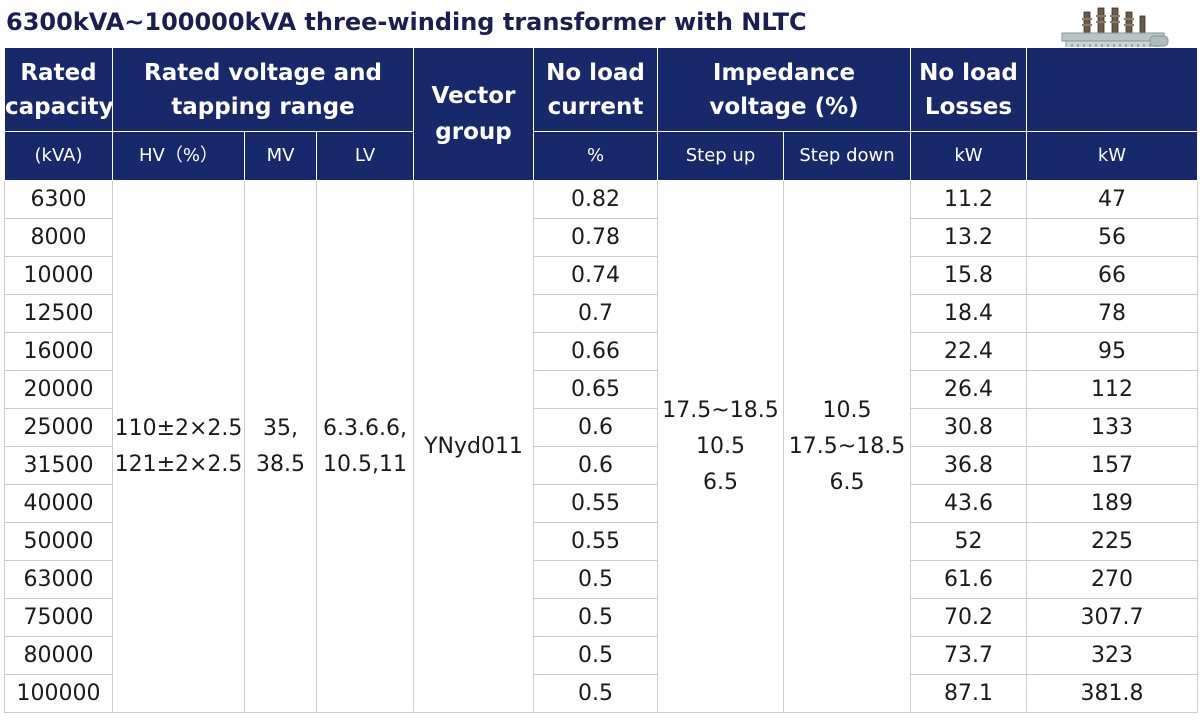 This screenshot has height=723, width=1200. I want to click on table-row: 10000 0.74 15.8 66, so click(601, 275).